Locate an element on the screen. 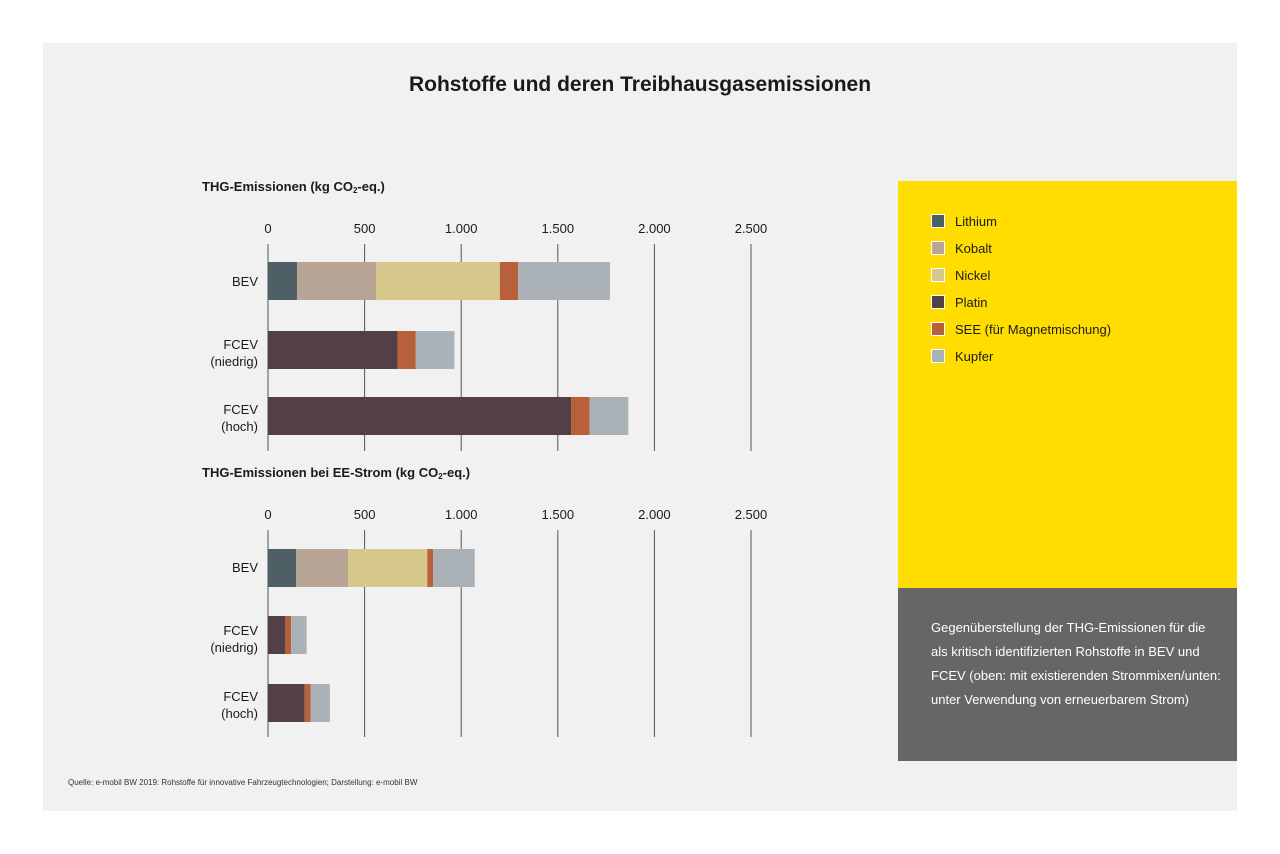 The width and height of the screenshot is (1280, 854). chart-title-top-main: THG-Emissionen (kg CO is located at coordinates (277, 186).